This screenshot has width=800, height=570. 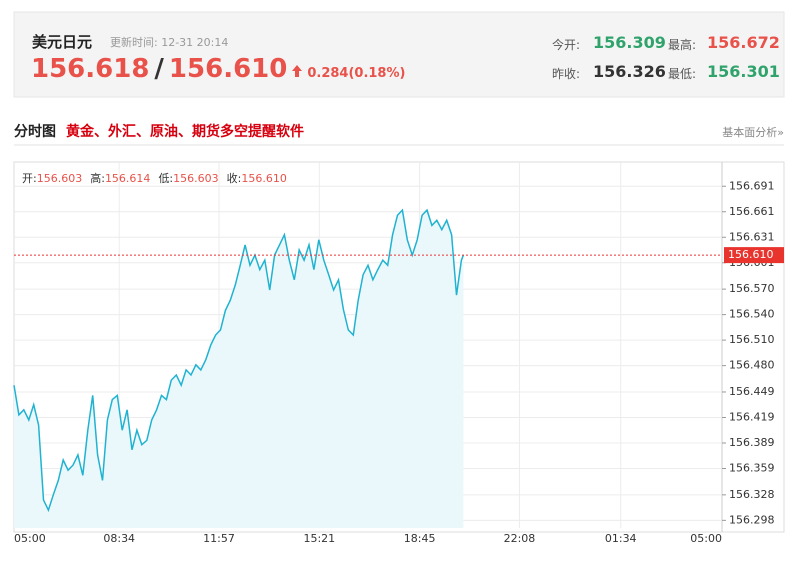 What do you see at coordinates (743, 42) in the screenshot?
I see `stat-value: 156.672` at bounding box center [743, 42].